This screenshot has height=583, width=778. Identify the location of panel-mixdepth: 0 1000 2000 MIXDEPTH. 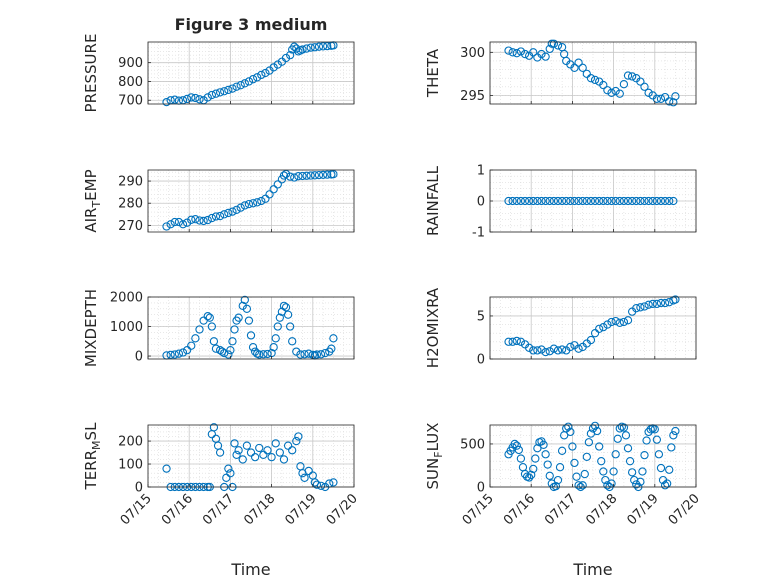
(218, 328).